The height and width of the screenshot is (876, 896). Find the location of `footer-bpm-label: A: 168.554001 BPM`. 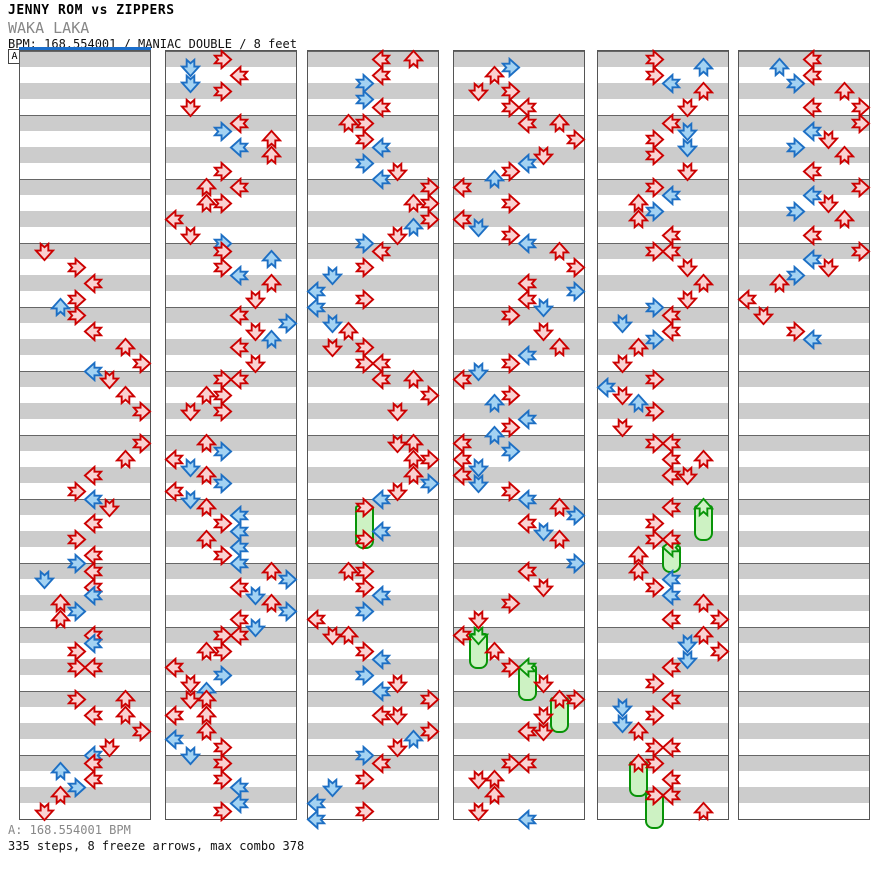

footer-bpm-label: A: 168.554001 BPM is located at coordinates (69, 830).